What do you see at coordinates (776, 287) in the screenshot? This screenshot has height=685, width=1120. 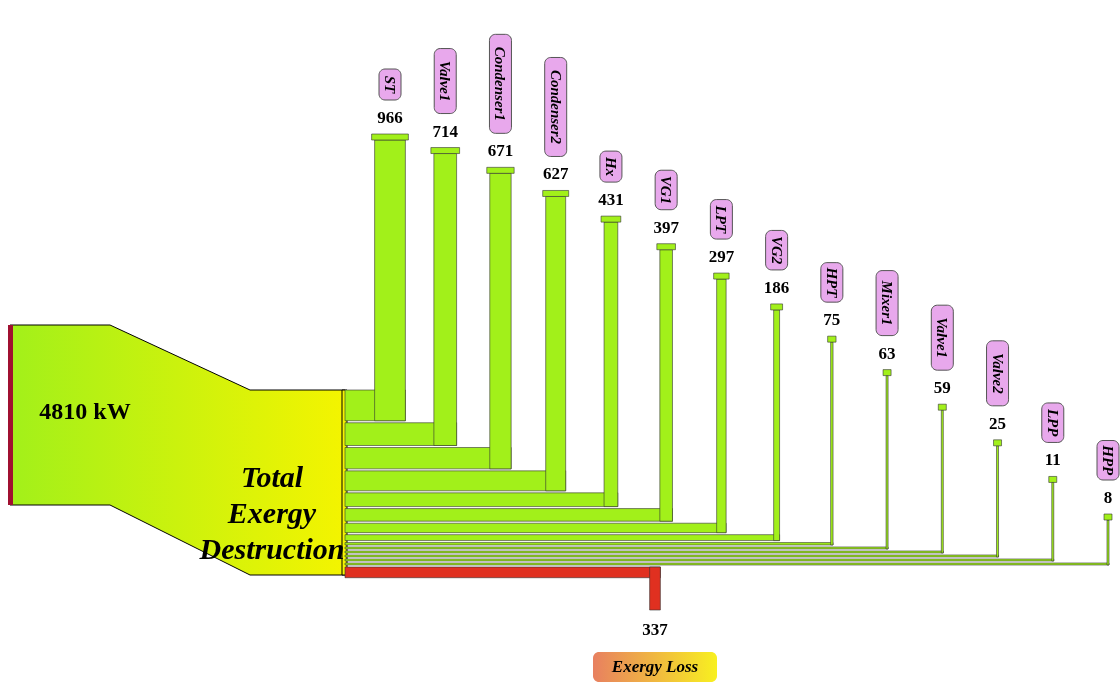 I see `data-label: 186` at bounding box center [776, 287].